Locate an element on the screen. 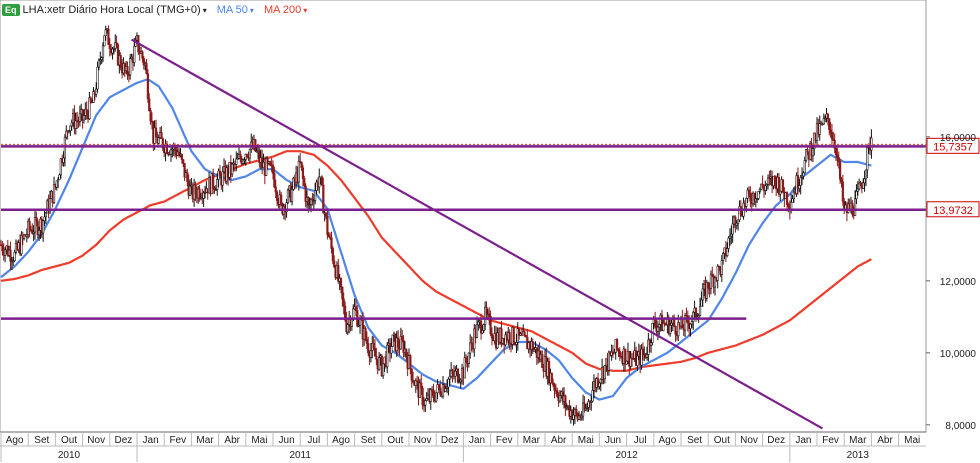  x-month-label: Jun is located at coordinates (613, 440).